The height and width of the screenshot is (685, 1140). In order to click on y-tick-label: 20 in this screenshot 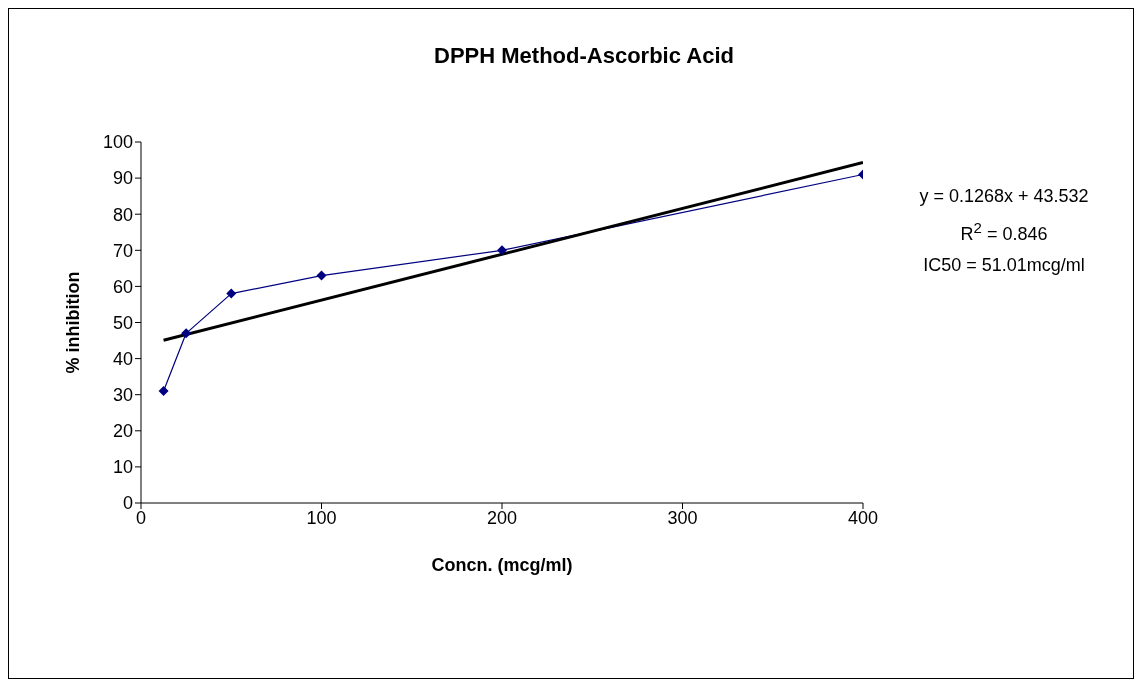, I will do `click(122, 431)`.